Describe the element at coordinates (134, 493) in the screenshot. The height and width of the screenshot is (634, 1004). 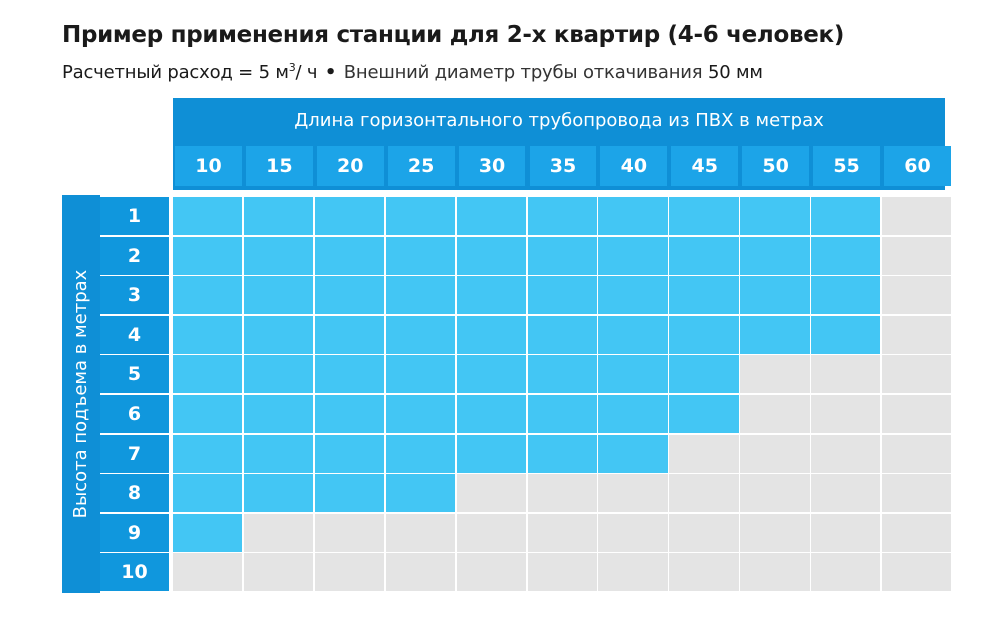
I see `row-label: 8` at that location.